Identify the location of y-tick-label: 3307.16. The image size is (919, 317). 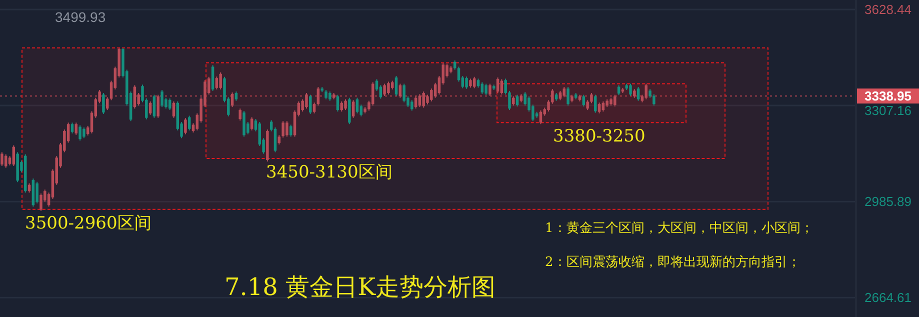
(888, 110).